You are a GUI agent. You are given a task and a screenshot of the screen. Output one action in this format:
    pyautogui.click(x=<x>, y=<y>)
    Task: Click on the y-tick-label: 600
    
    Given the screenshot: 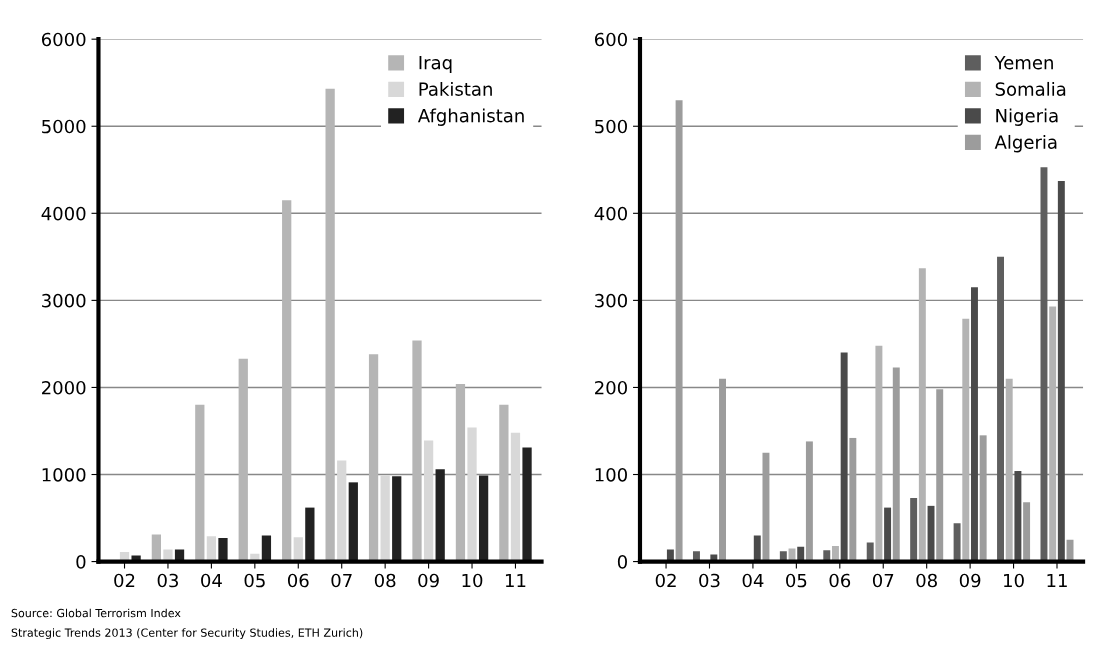 What is the action you would take?
    pyautogui.click(x=610, y=39)
    